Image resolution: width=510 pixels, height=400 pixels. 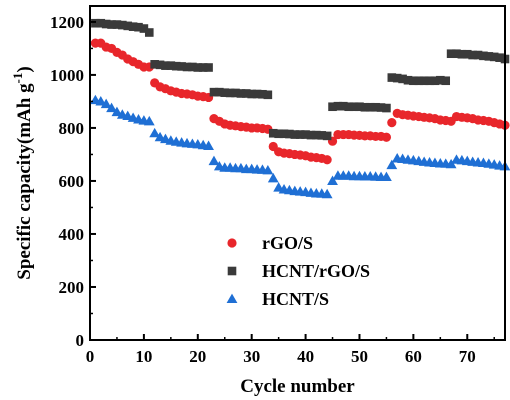 I want to click on legend-item: HCNT/rGO/S, so click(x=298, y=271).